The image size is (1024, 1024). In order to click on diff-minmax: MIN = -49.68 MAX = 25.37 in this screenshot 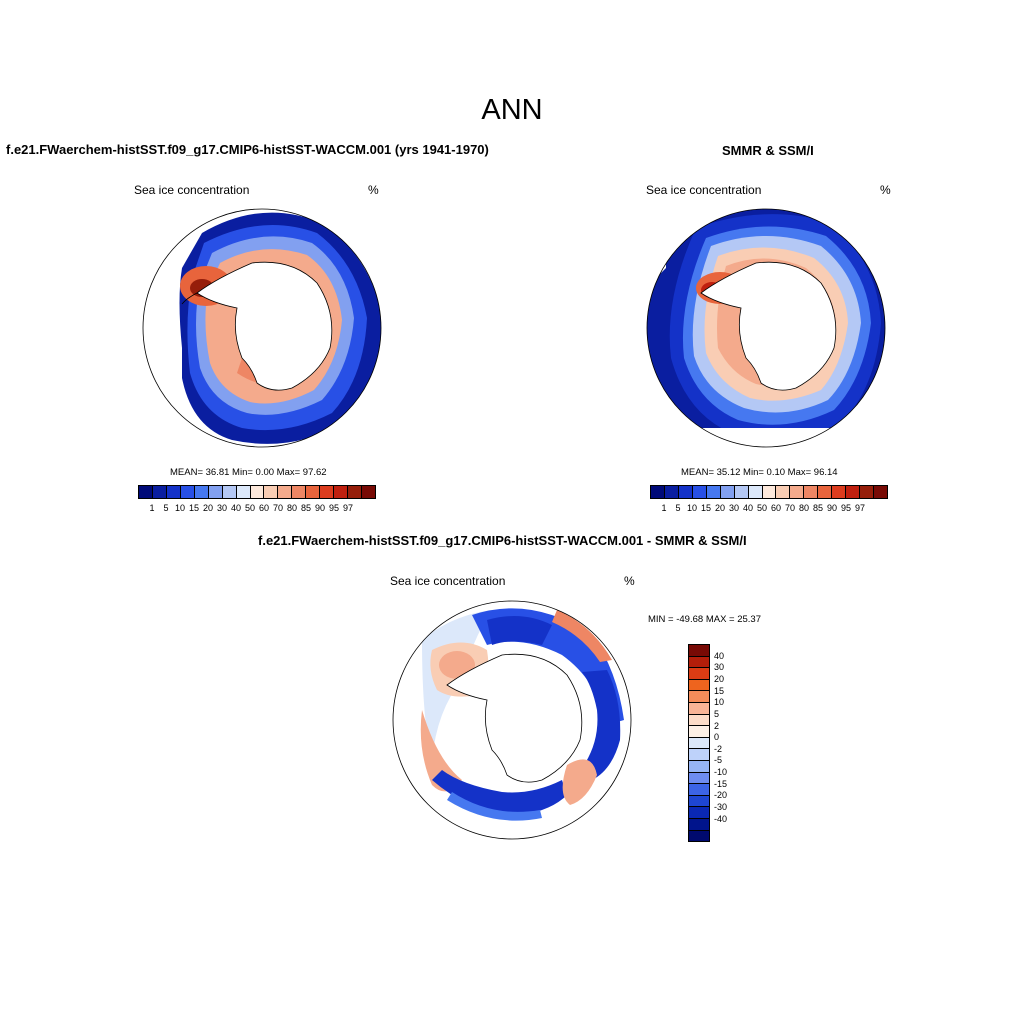, I will do `click(705, 619)`.